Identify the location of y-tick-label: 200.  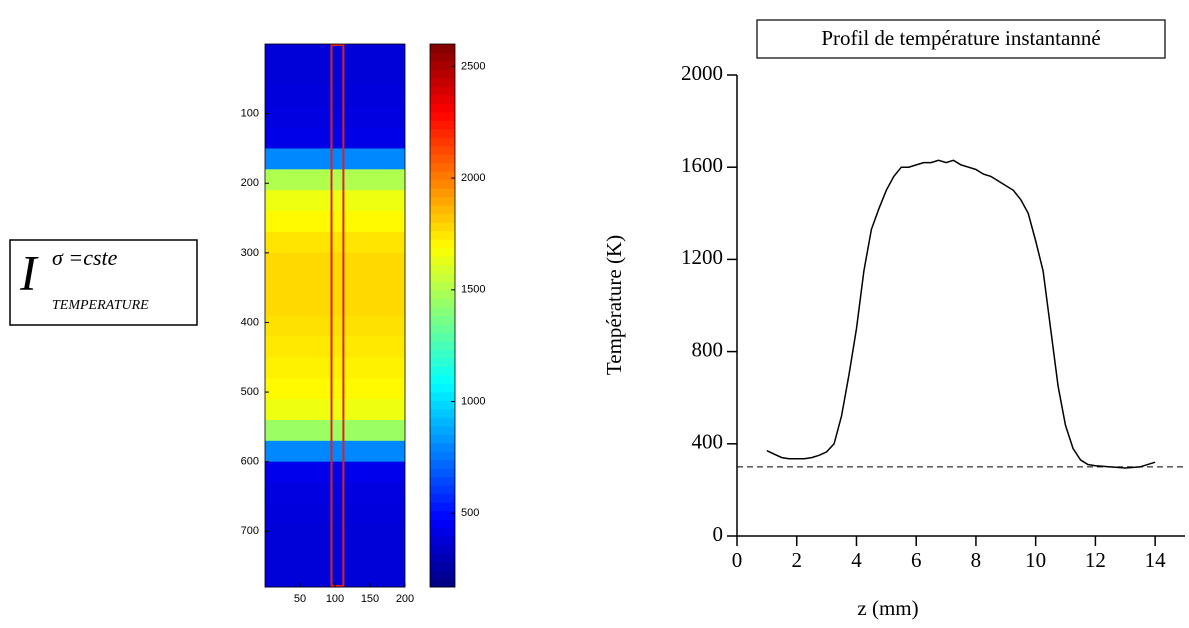
(250, 183).